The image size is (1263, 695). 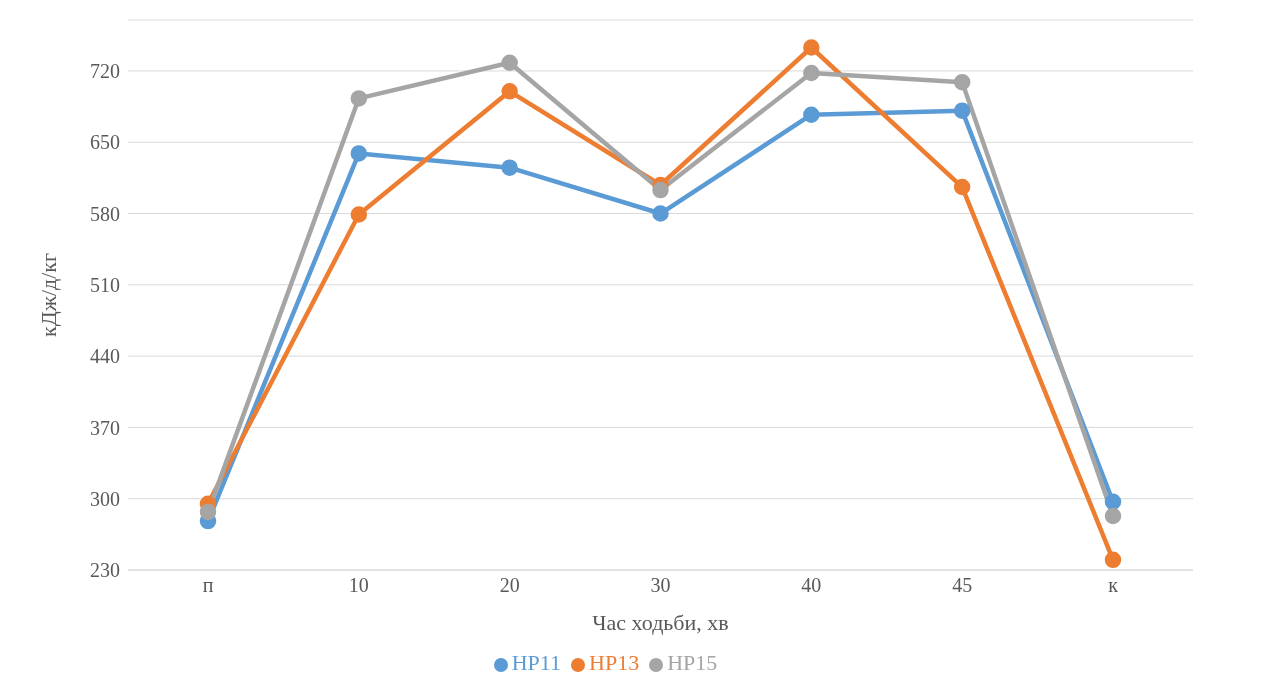 I want to click on x-tick-label: 45, so click(x=962, y=585).